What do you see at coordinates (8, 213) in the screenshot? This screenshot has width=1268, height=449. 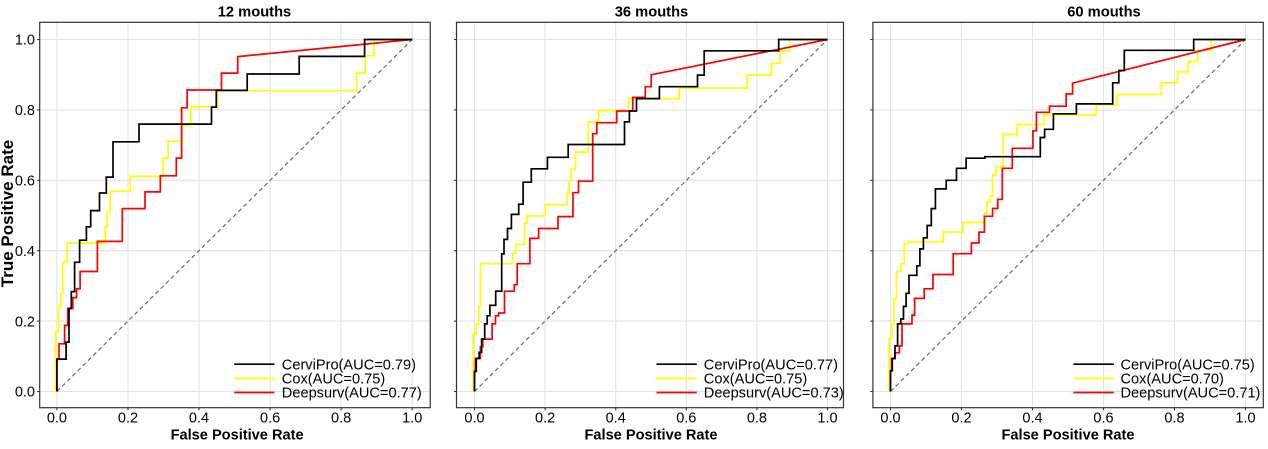 I see `svg-text: True Positive Rate` at bounding box center [8, 213].